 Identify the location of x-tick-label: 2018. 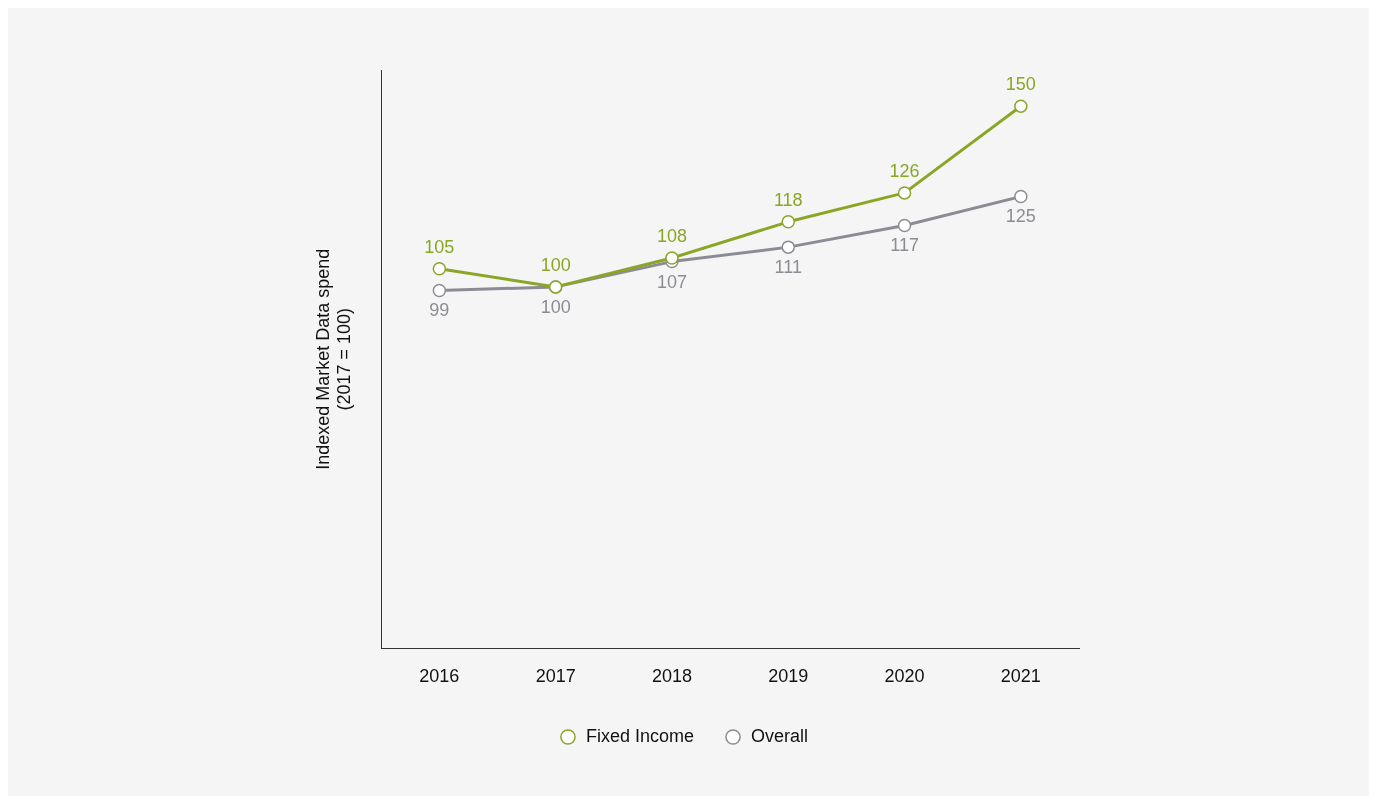
(671, 676).